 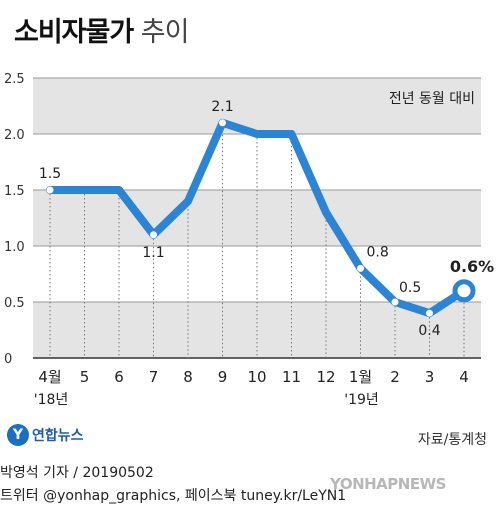 I want to click on title-main: 소비자물가, so click(x=74, y=32).